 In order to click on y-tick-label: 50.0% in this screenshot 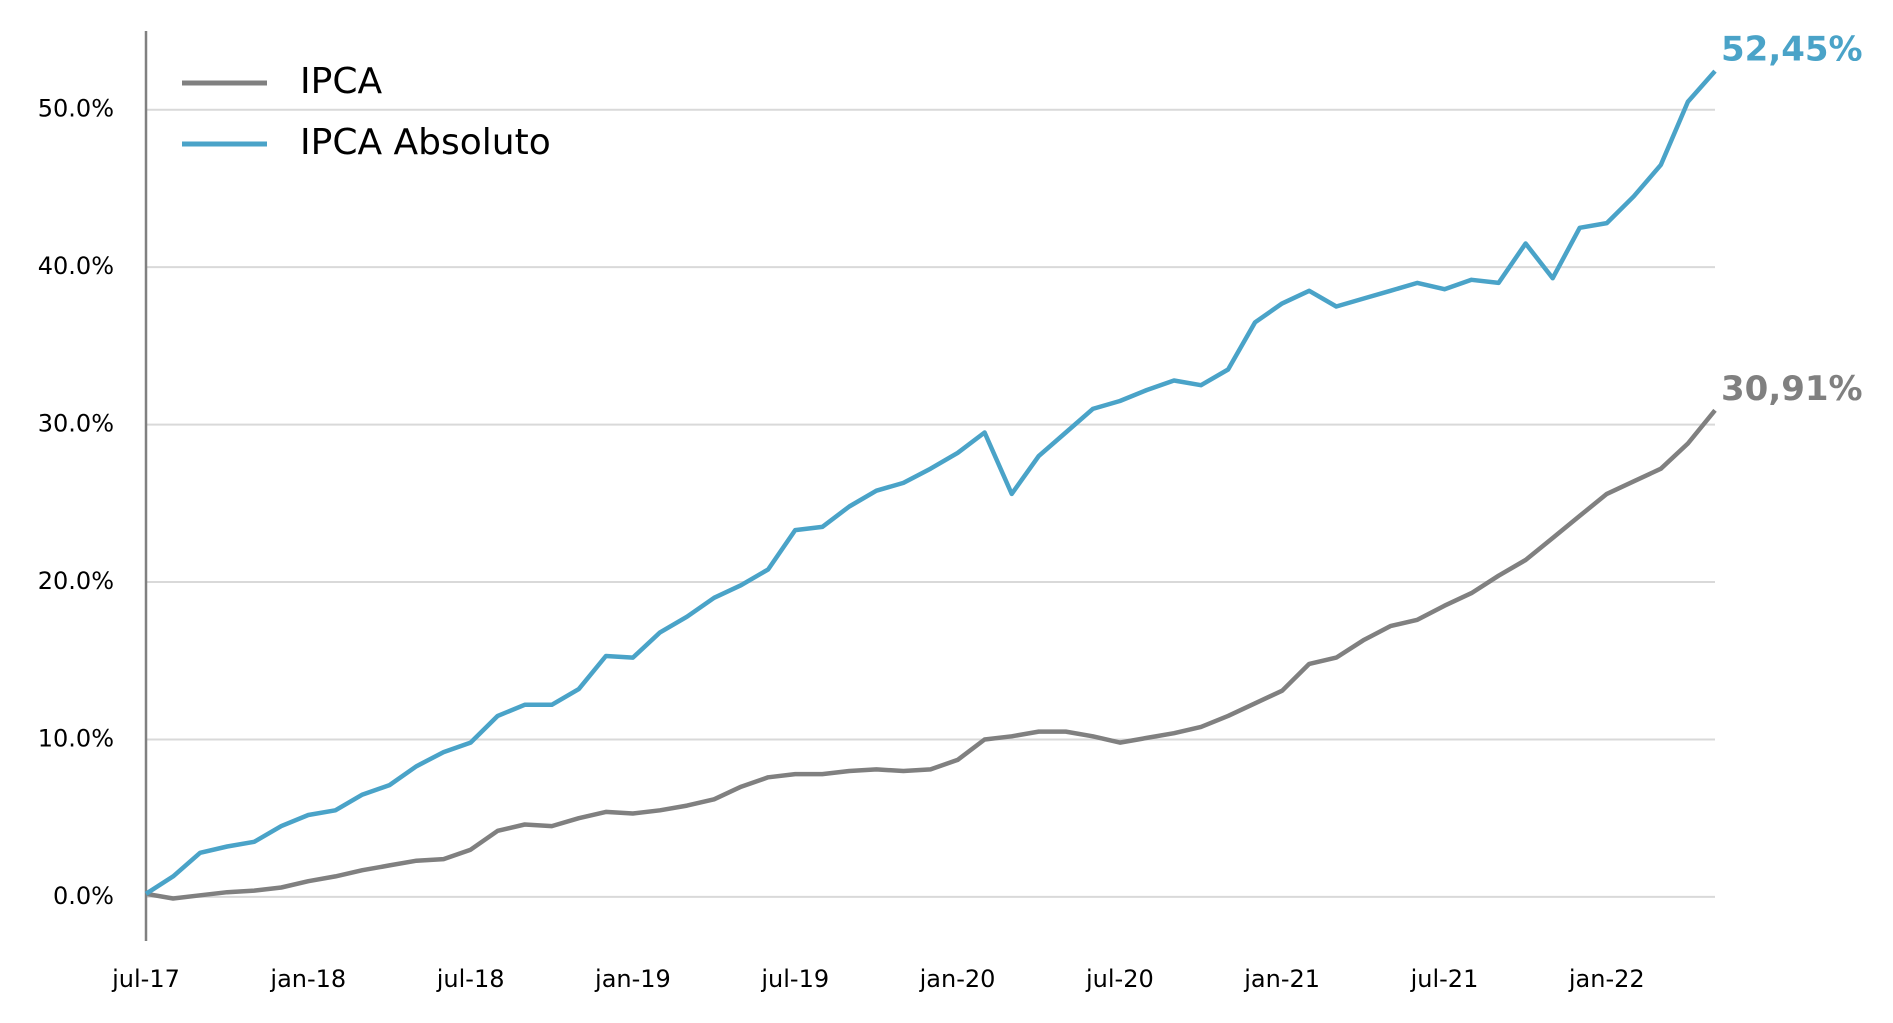, I will do `click(76, 109)`.